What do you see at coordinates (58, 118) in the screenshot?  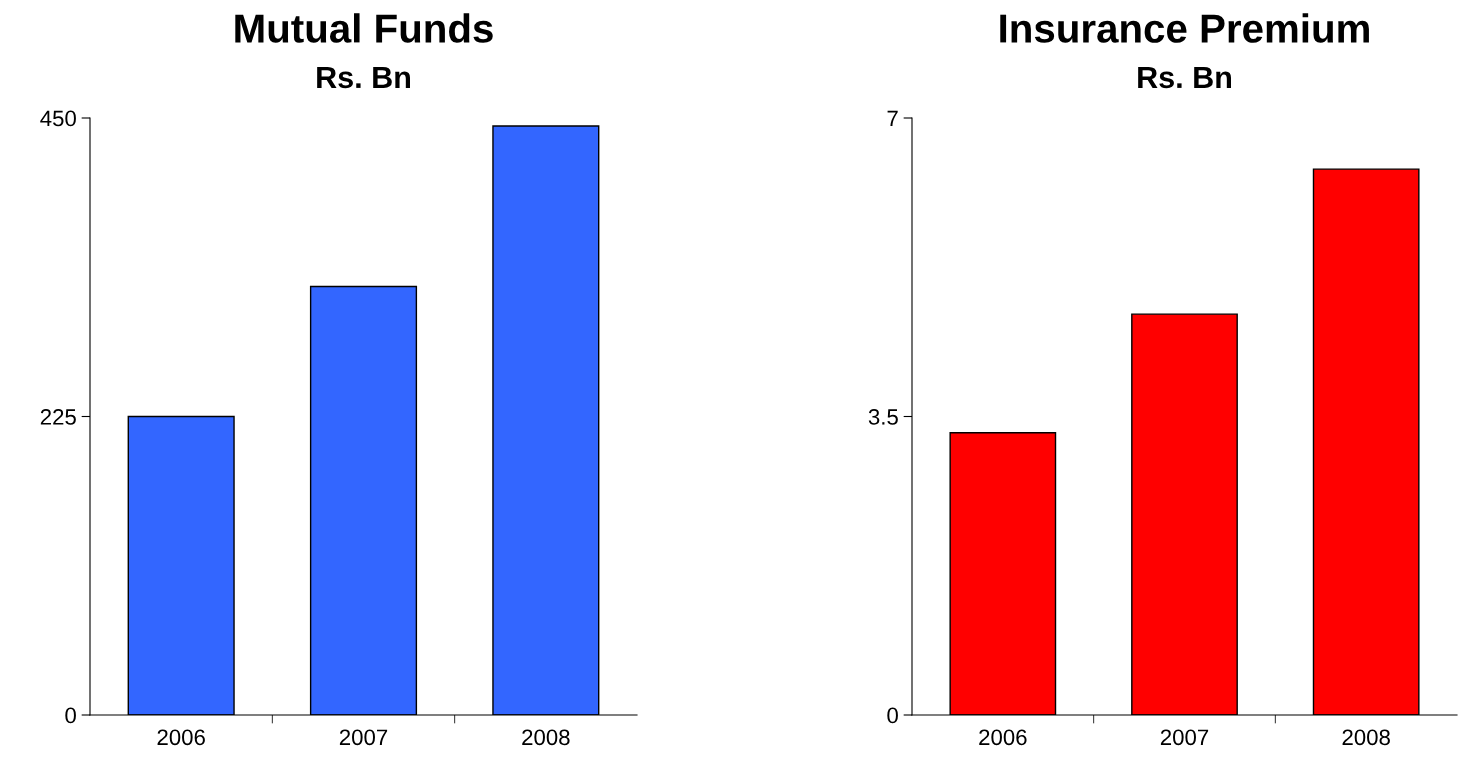 I see `y-tick-label: 450` at bounding box center [58, 118].